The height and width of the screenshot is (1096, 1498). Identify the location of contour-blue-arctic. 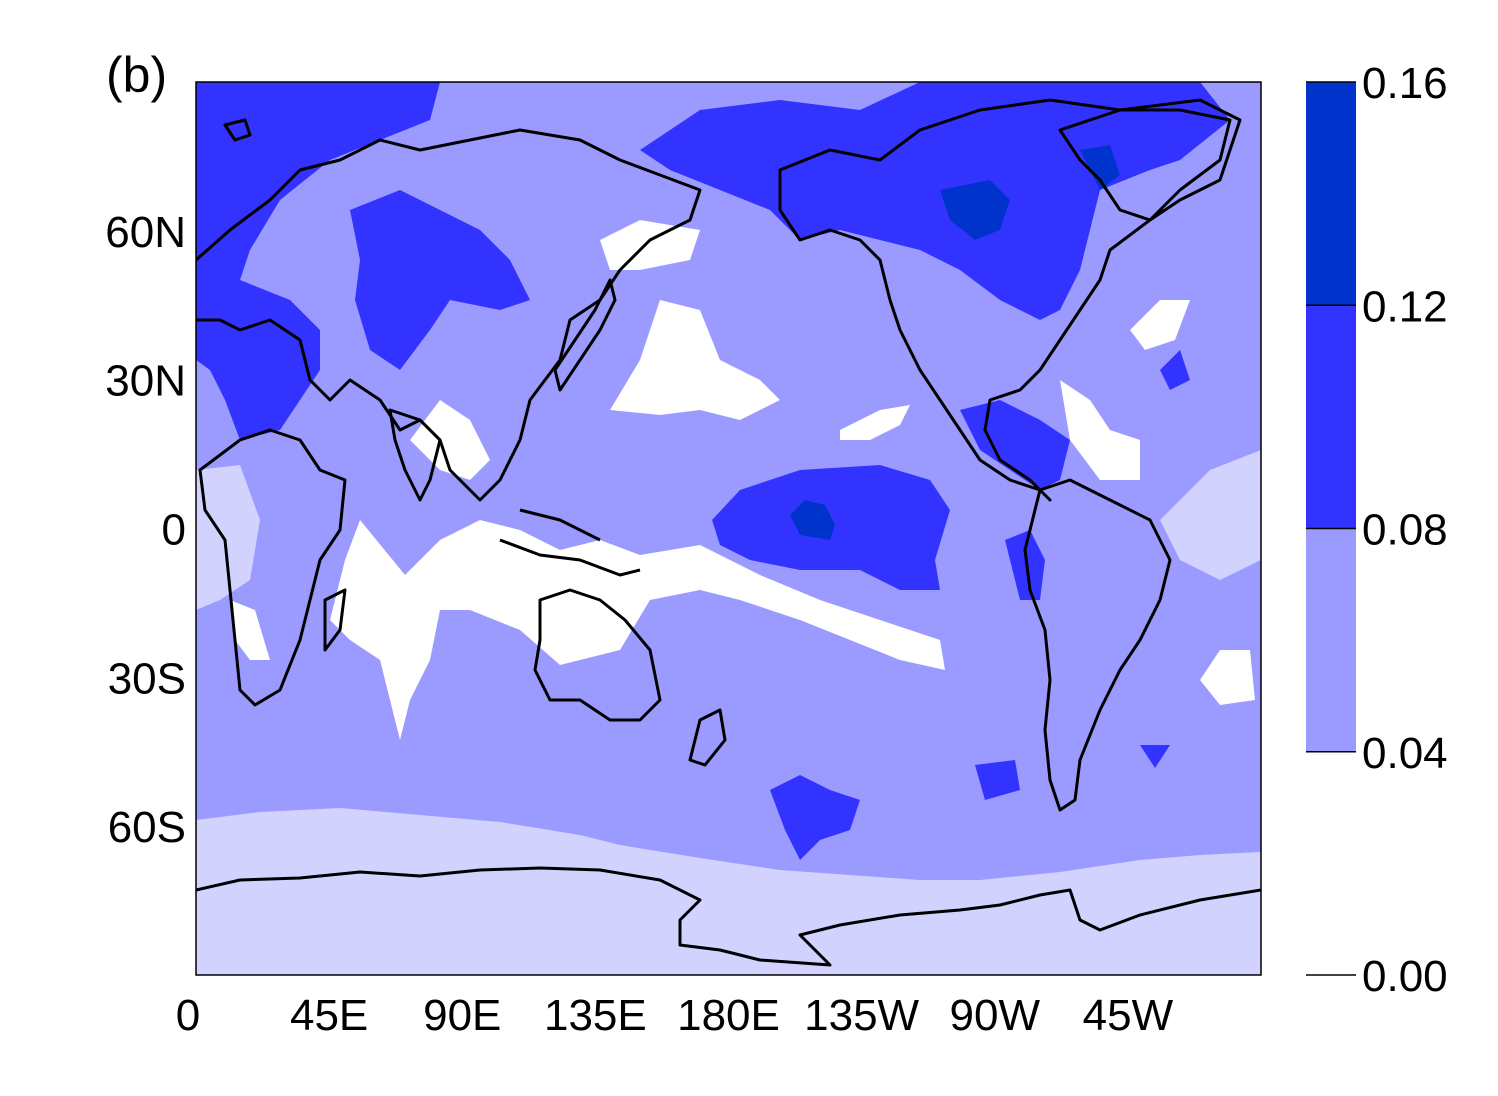
(935, 201).